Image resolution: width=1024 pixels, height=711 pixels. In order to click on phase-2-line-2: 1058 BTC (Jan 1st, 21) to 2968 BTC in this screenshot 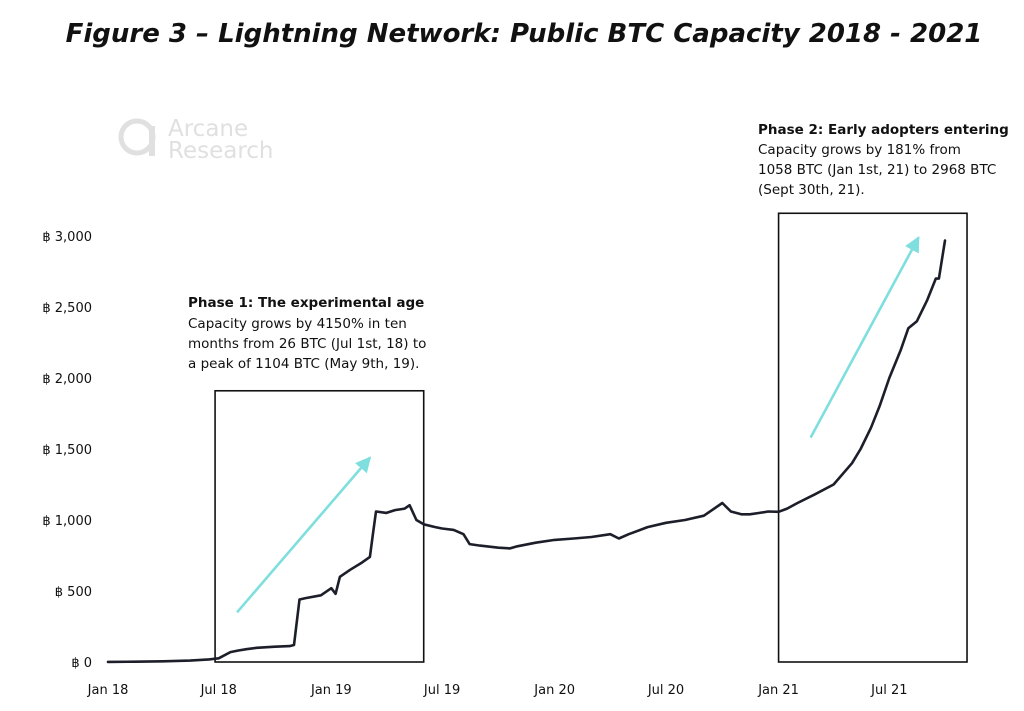, I will do `click(877, 170)`.